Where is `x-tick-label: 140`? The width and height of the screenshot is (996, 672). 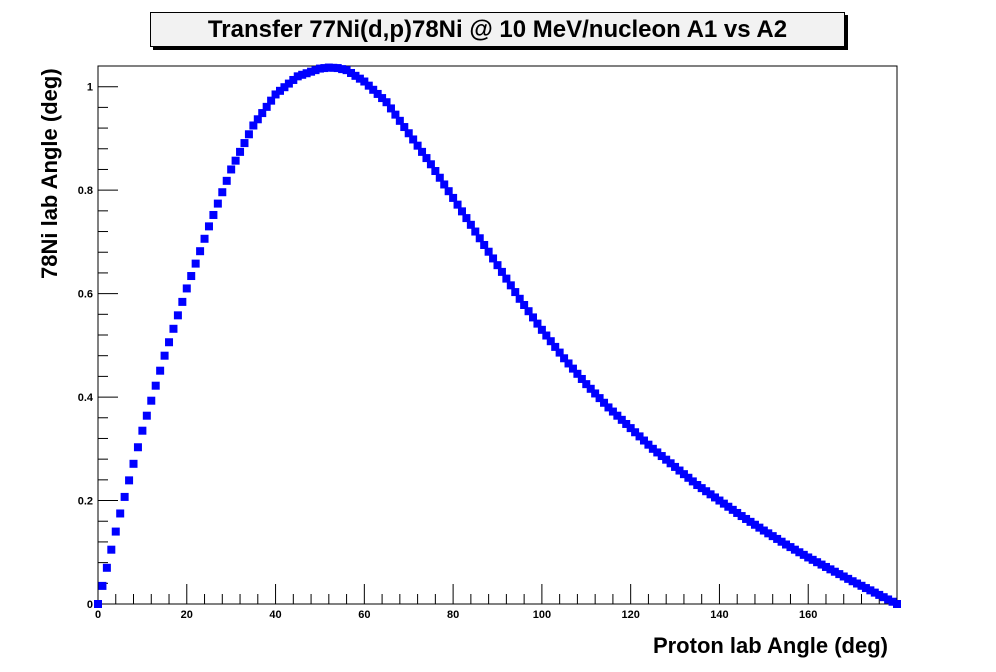 x-tick-label: 140 is located at coordinates (719, 615).